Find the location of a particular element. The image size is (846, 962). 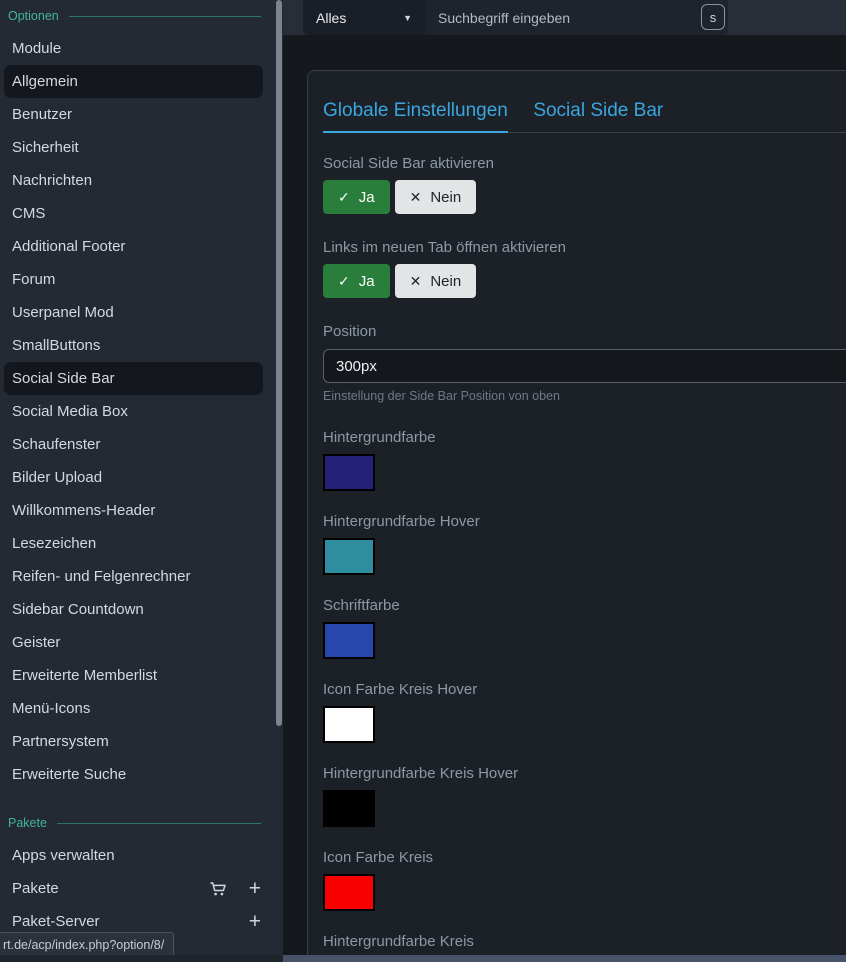

sidebar-section-optionen: Optionen is located at coordinates (141, 16).